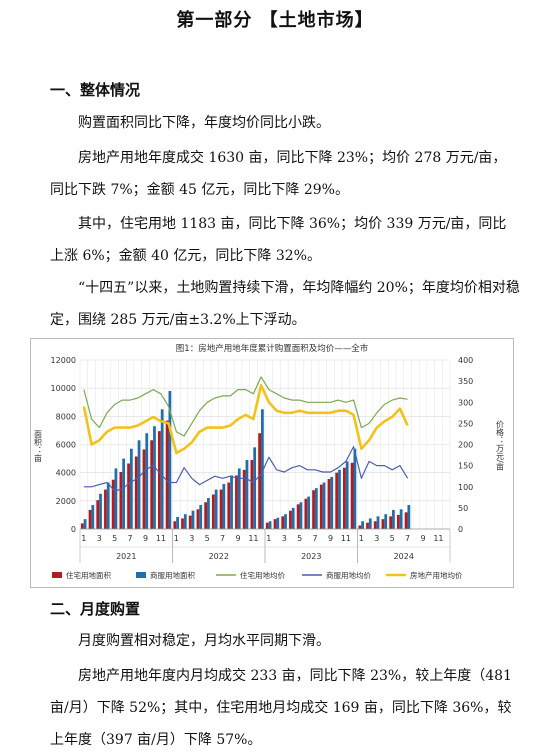 The image size is (550, 756). What do you see at coordinates (500, 446) in the screenshot?
I see `y-right-axis-title: 价格：万元/亩` at bounding box center [500, 446].